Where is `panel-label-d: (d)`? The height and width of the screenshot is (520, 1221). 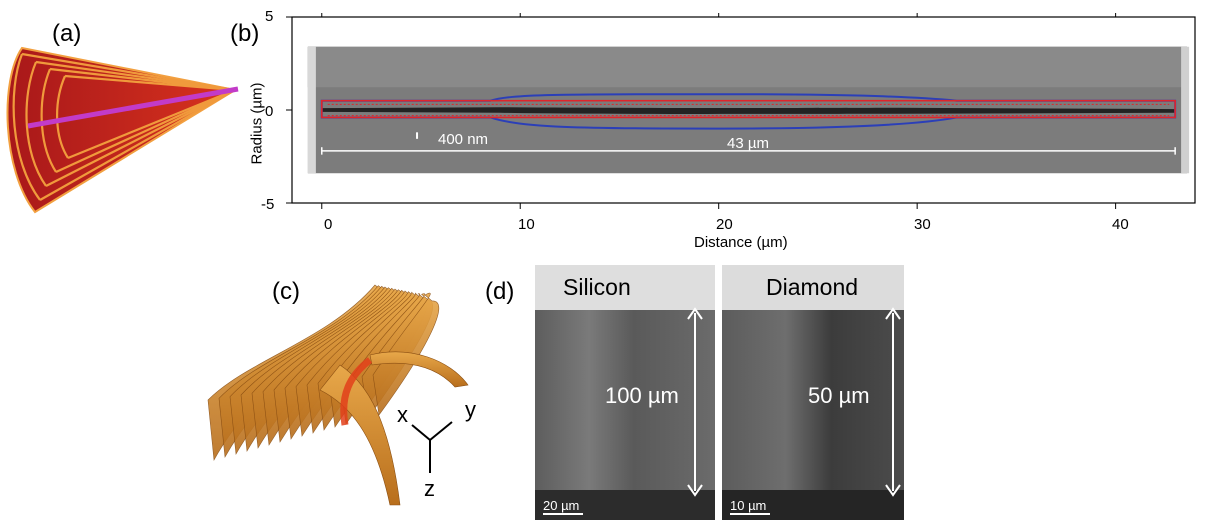
panel-label-d: (d) is located at coordinates (500, 291).